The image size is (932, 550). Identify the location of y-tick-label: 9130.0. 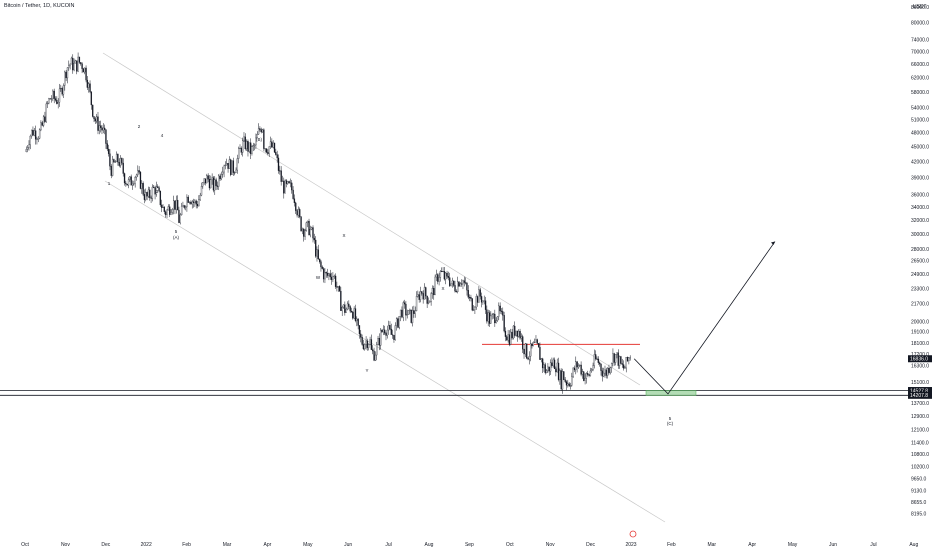
(919, 491).